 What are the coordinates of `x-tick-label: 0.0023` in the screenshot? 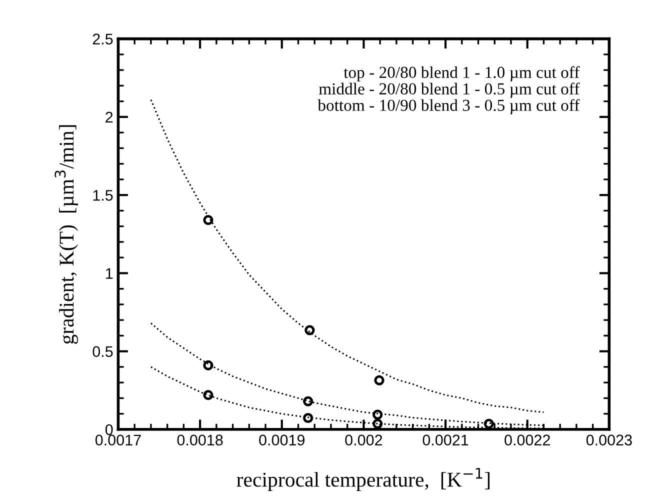 It's located at (609, 440).